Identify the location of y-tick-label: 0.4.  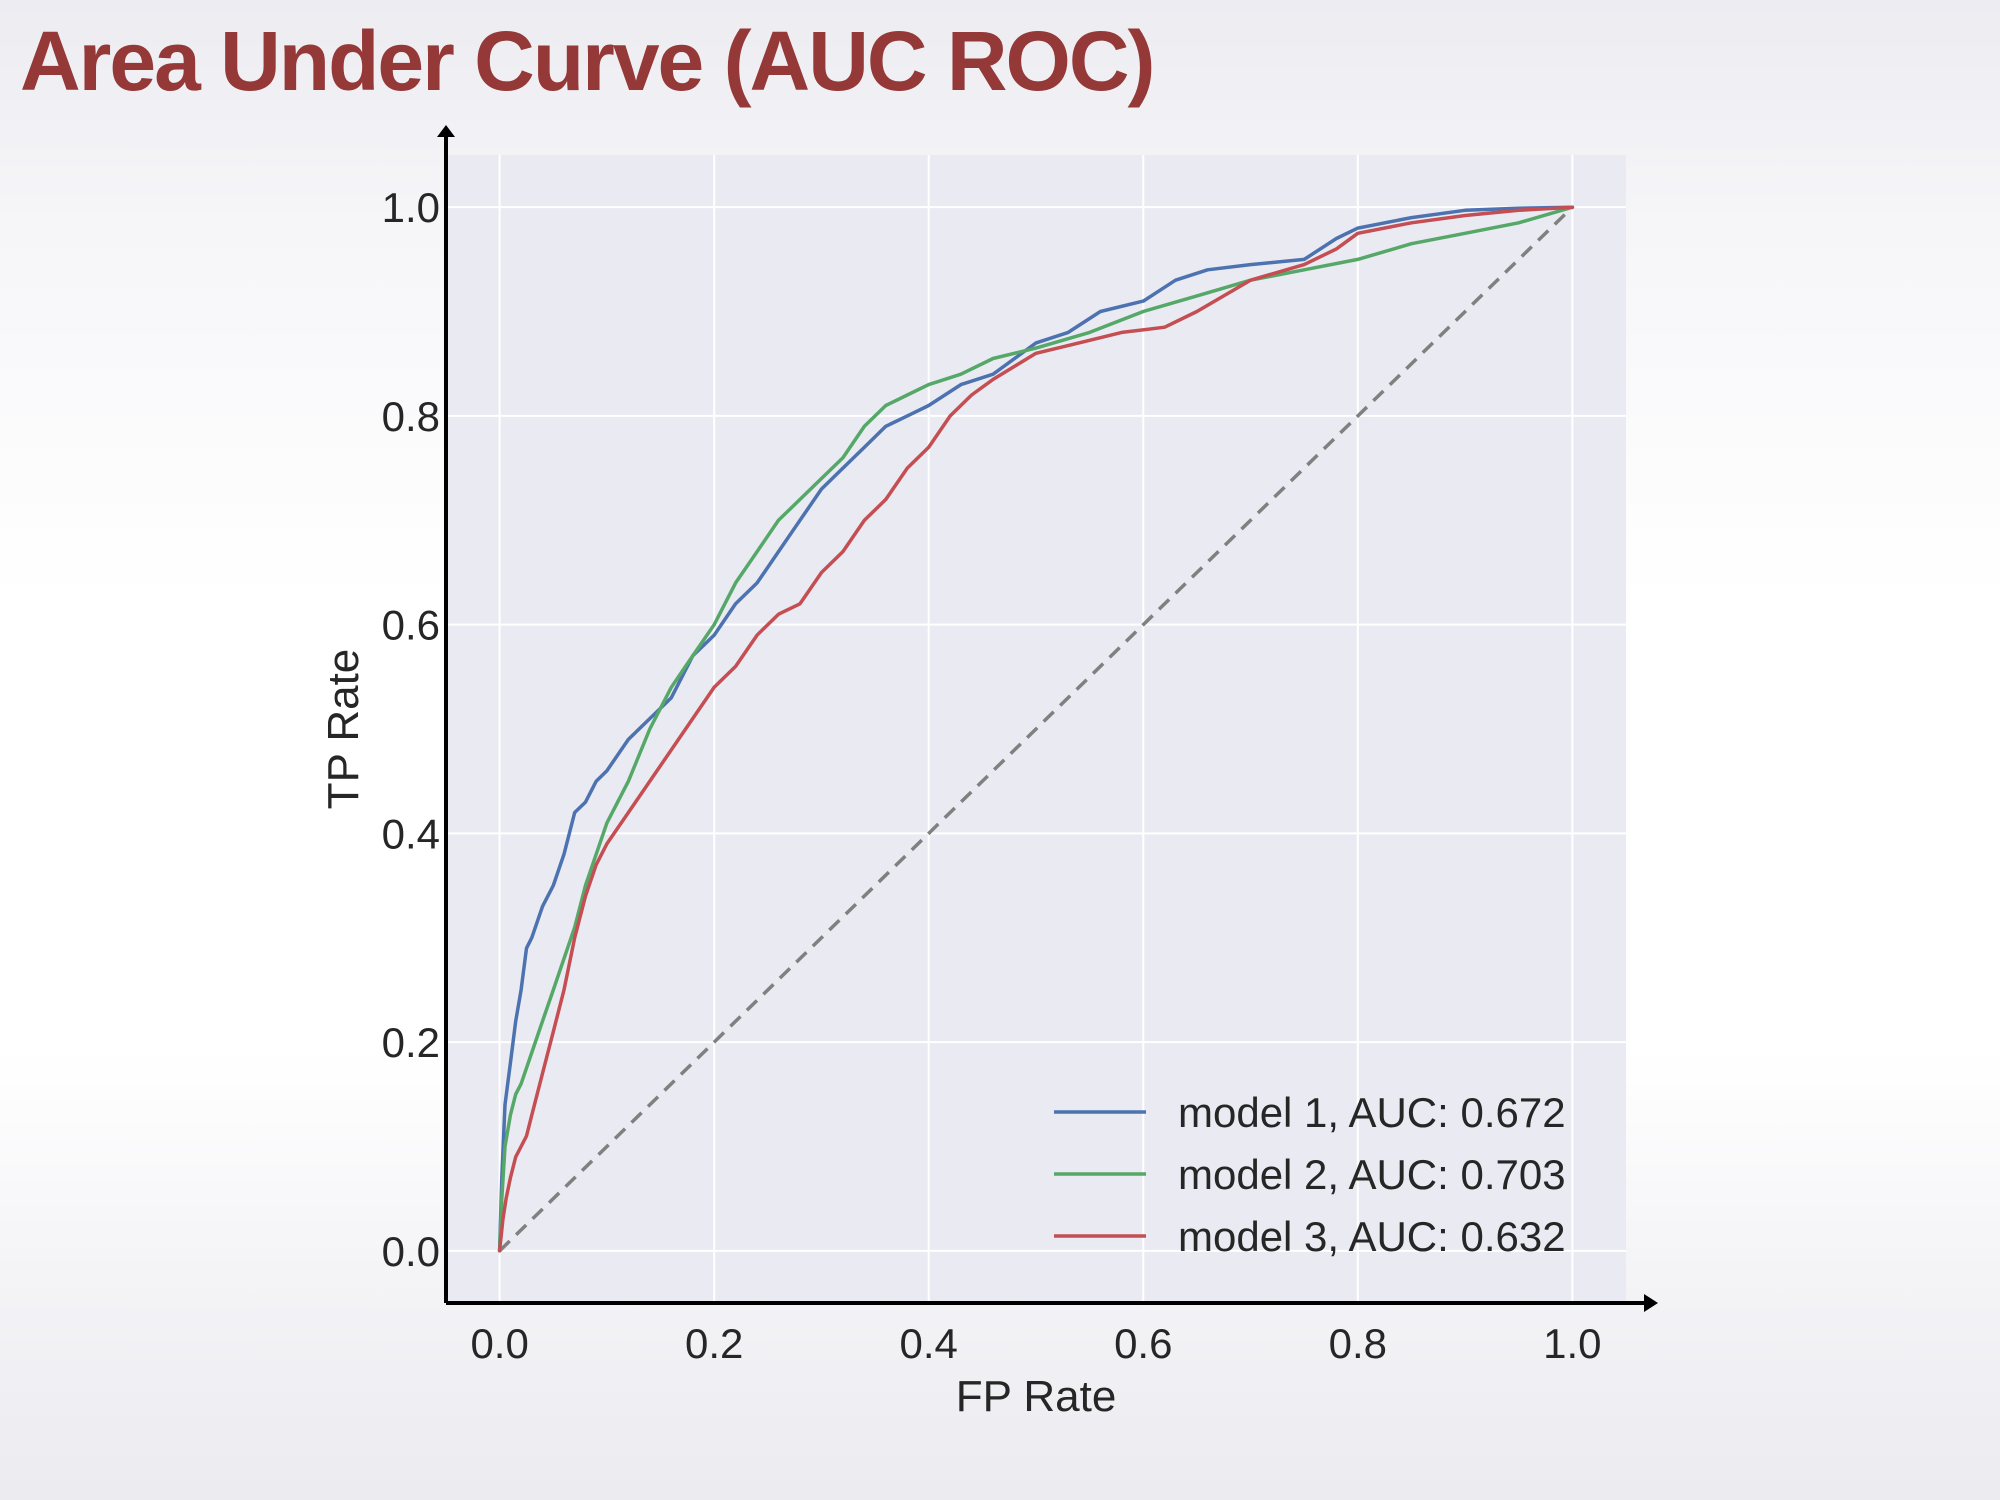
(411, 833).